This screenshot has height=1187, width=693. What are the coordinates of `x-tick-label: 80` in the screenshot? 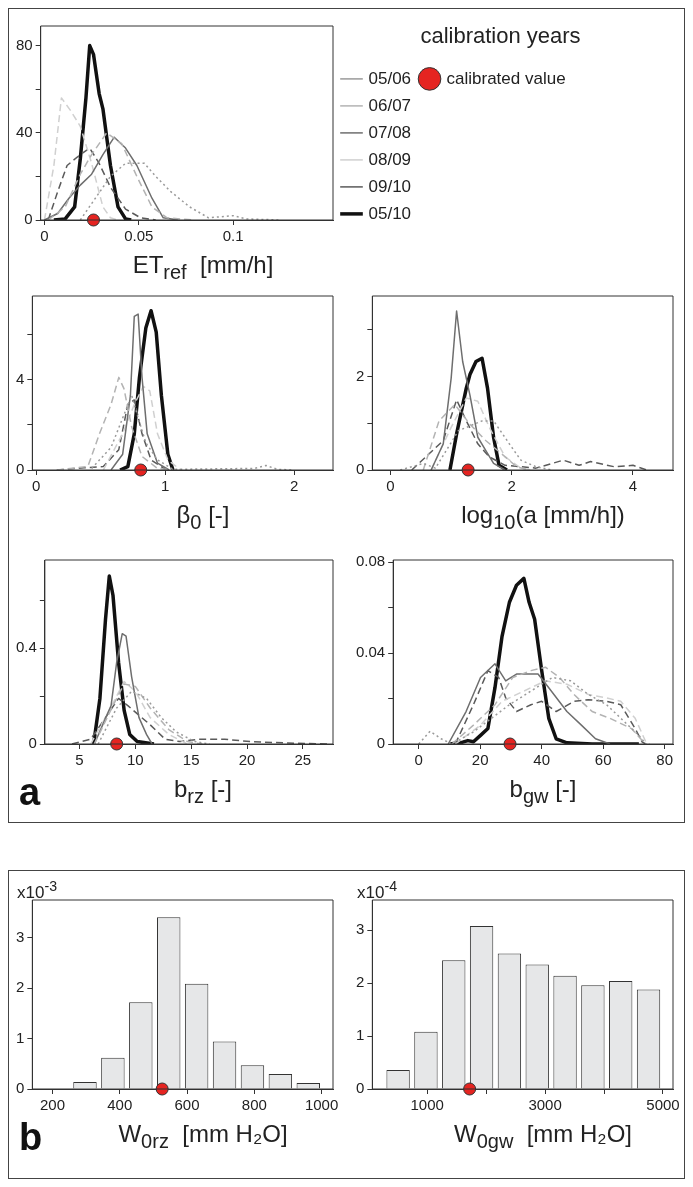 It's located at (665, 760).